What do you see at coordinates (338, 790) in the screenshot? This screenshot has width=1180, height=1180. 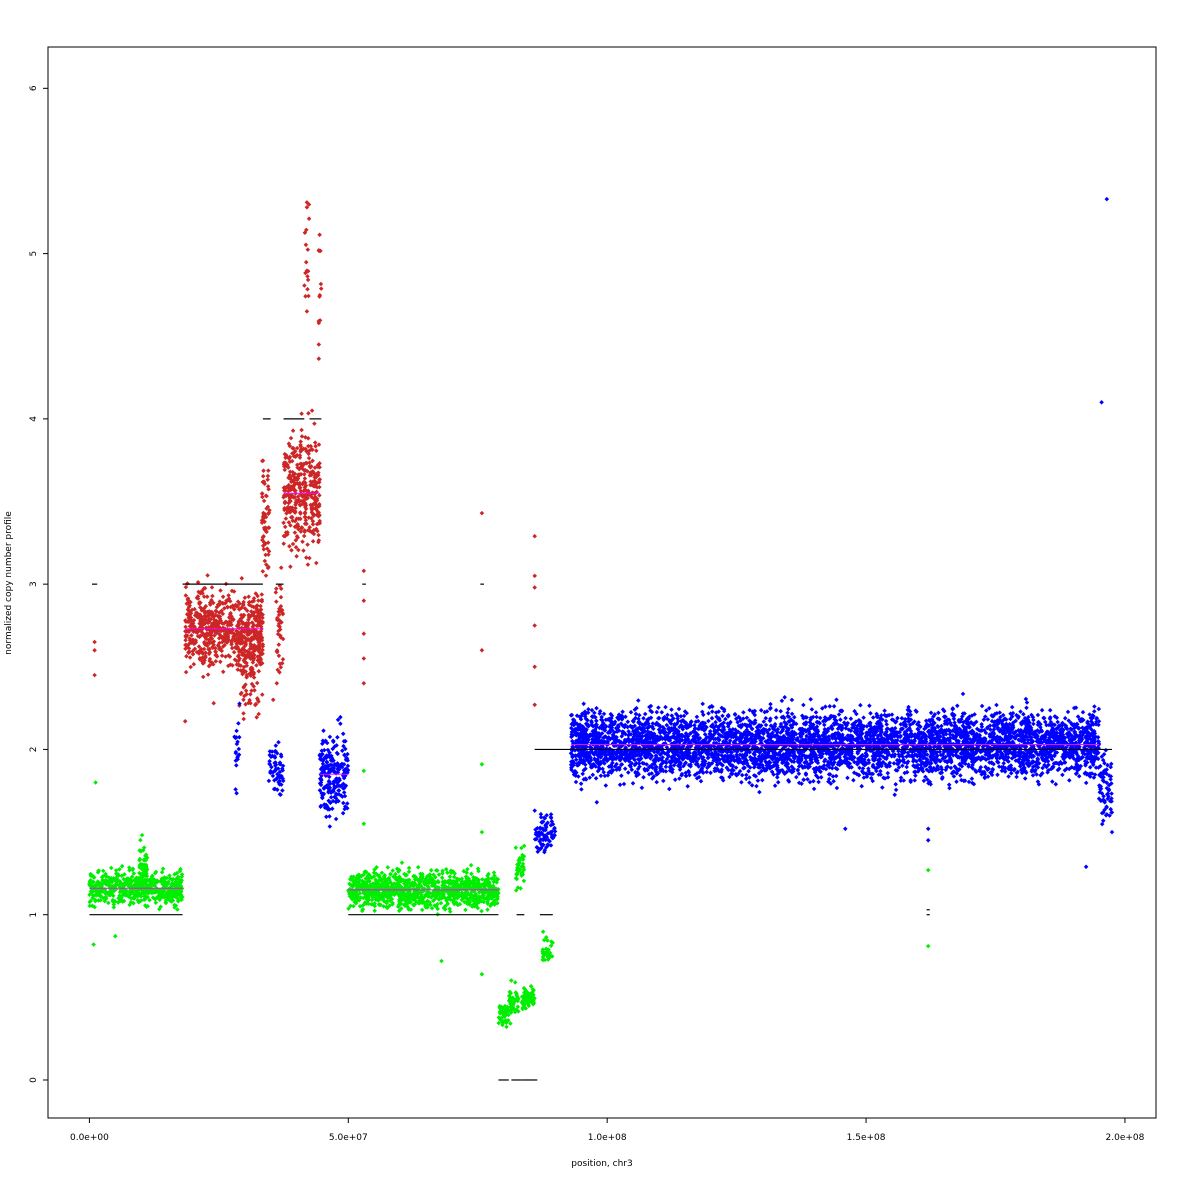 I see `data-point-1979` at bounding box center [338, 790].